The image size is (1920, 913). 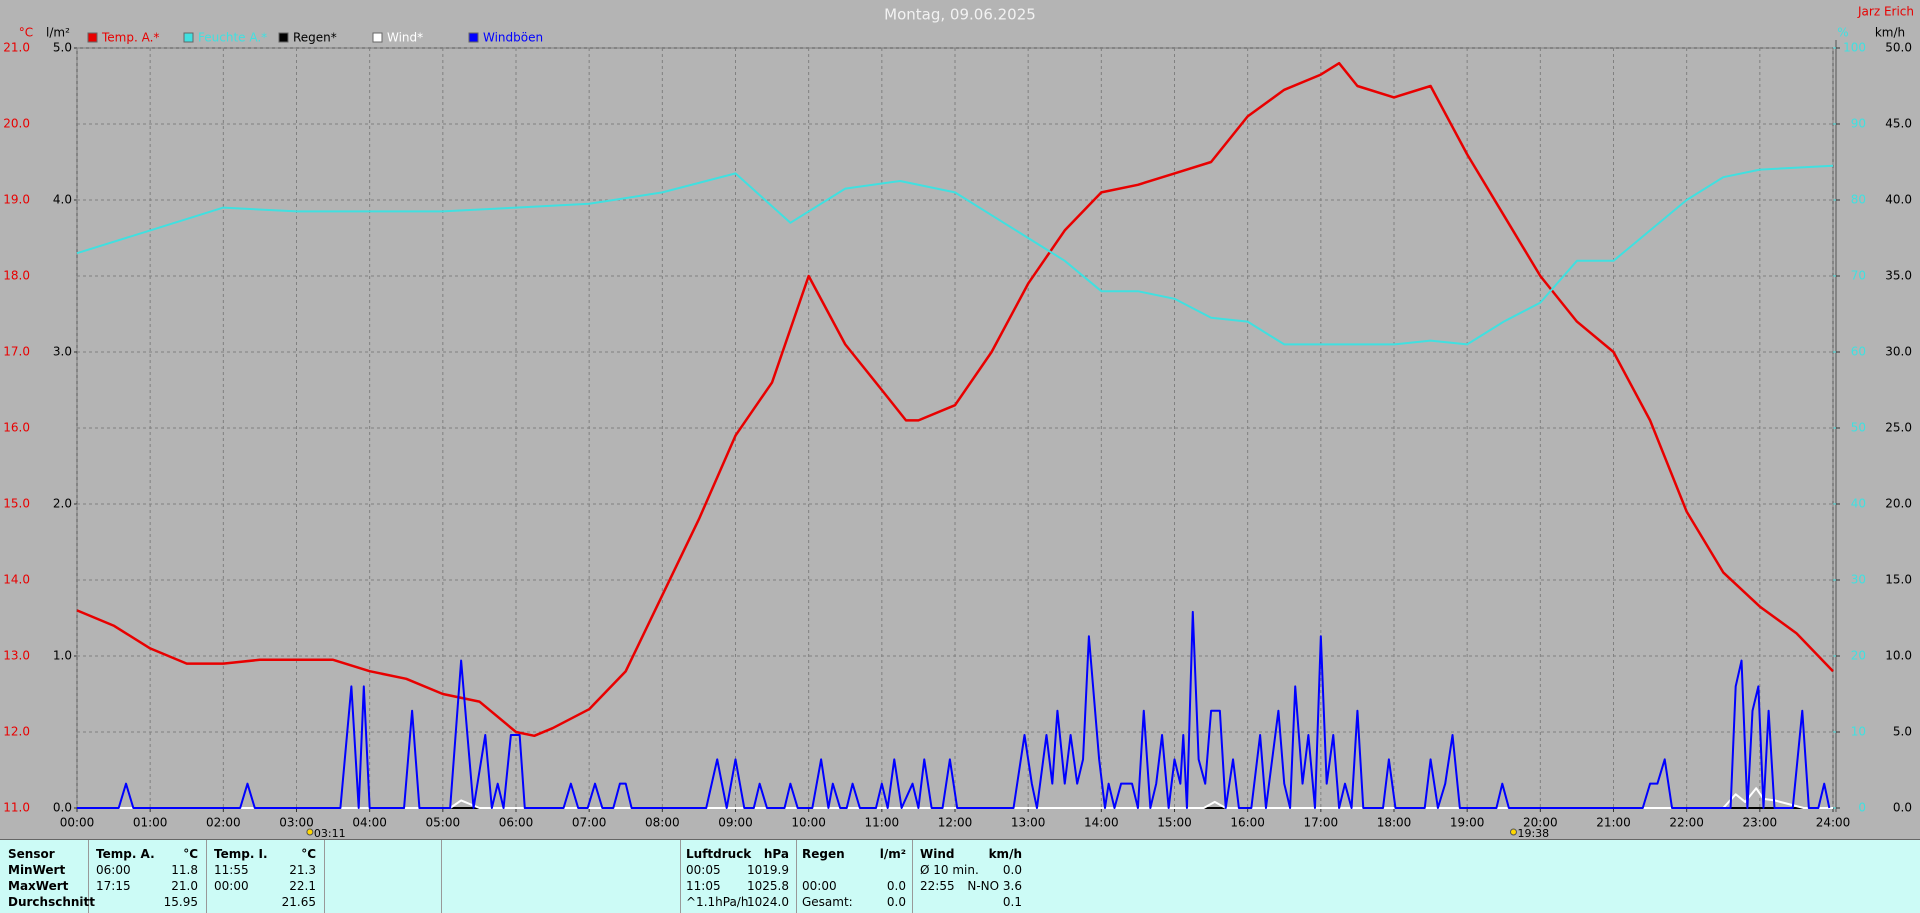 What do you see at coordinates (16, 808) in the screenshot?
I see `y-tick-label: 11.0` at bounding box center [16, 808].